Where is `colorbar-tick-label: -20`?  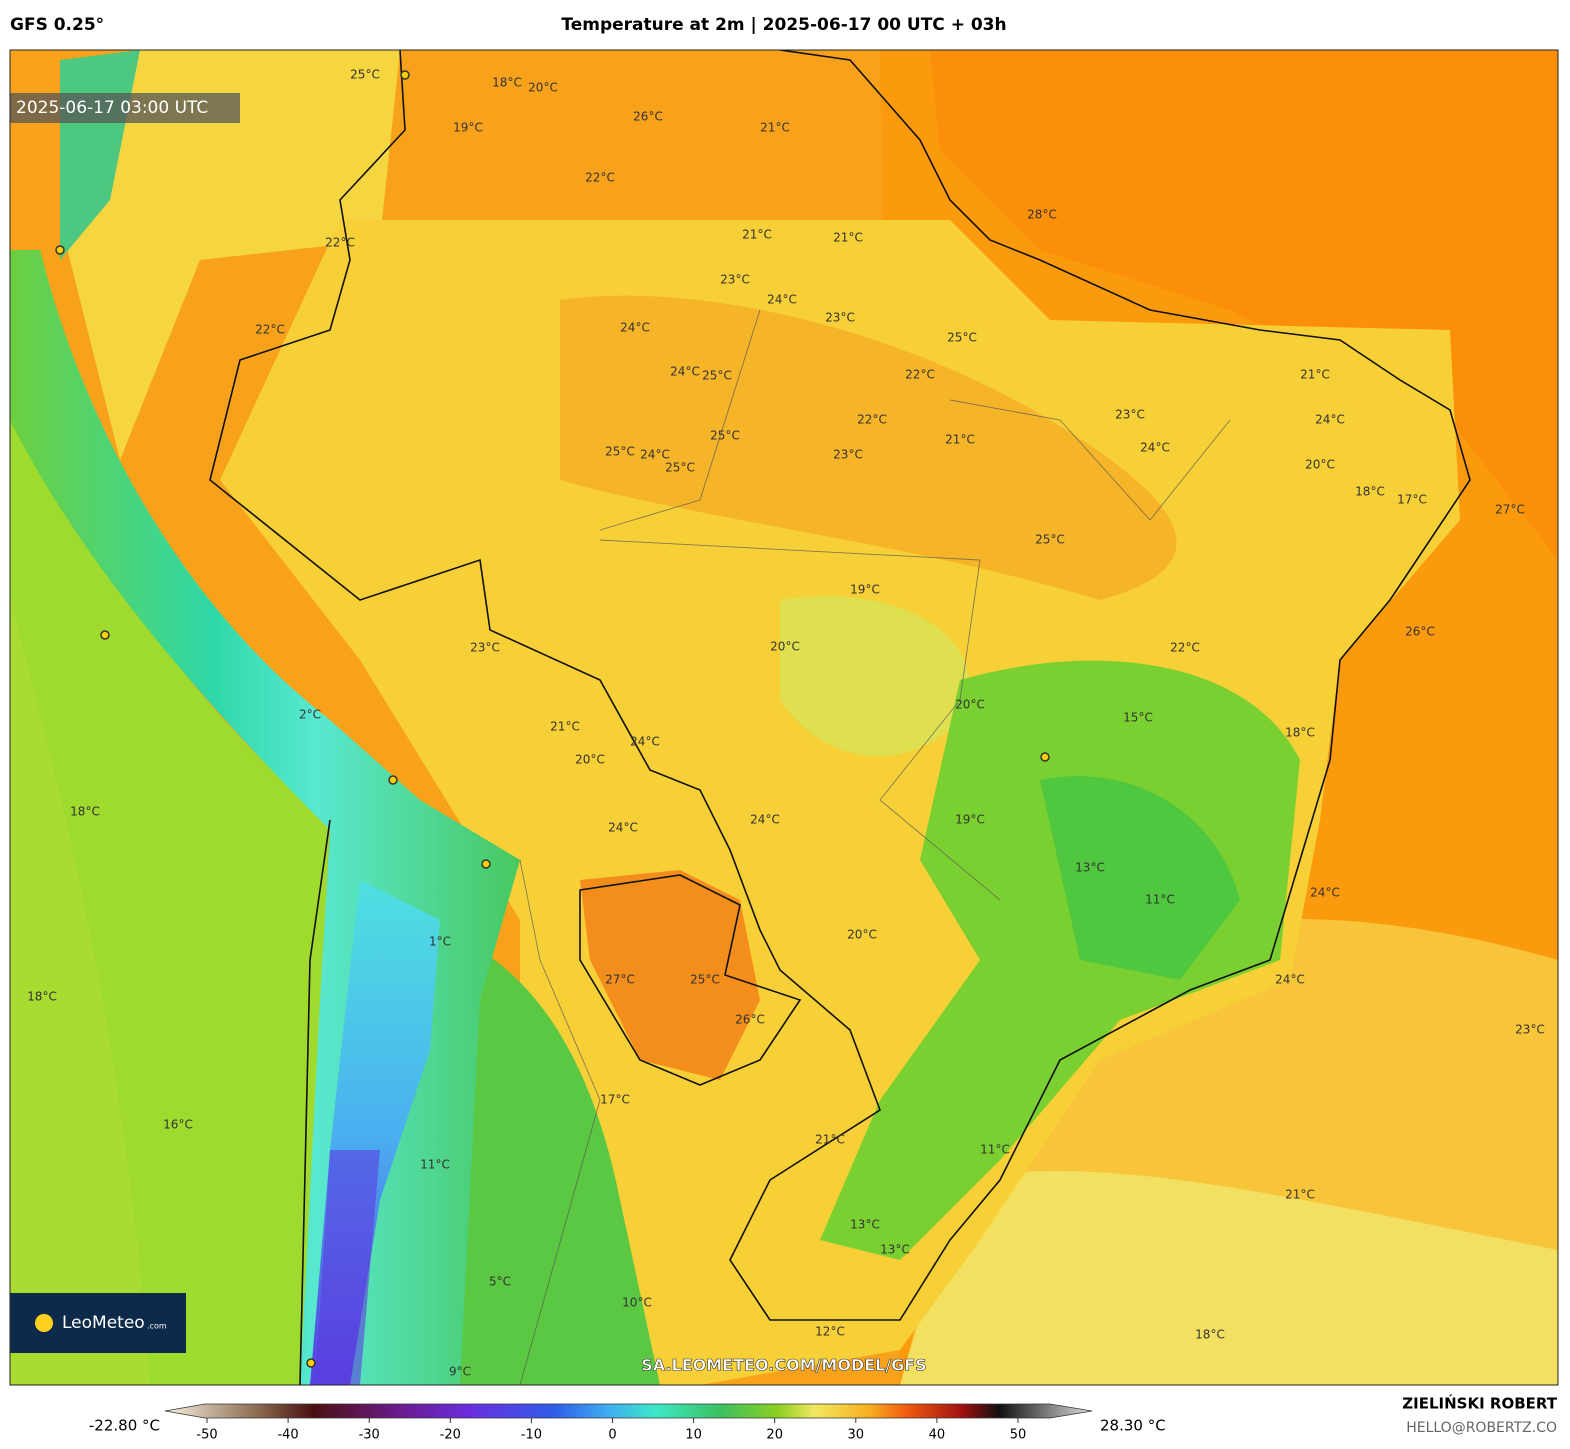 colorbar-tick-label: -20 is located at coordinates (450, 1435).